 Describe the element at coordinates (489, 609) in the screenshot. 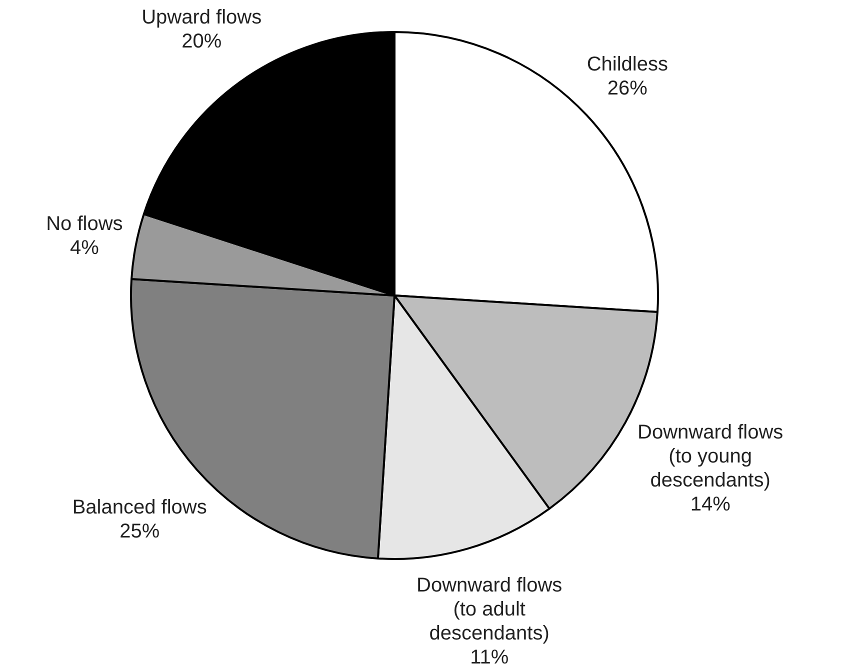

I see `slice-label: Downward flows (to adult descendants)` at that location.